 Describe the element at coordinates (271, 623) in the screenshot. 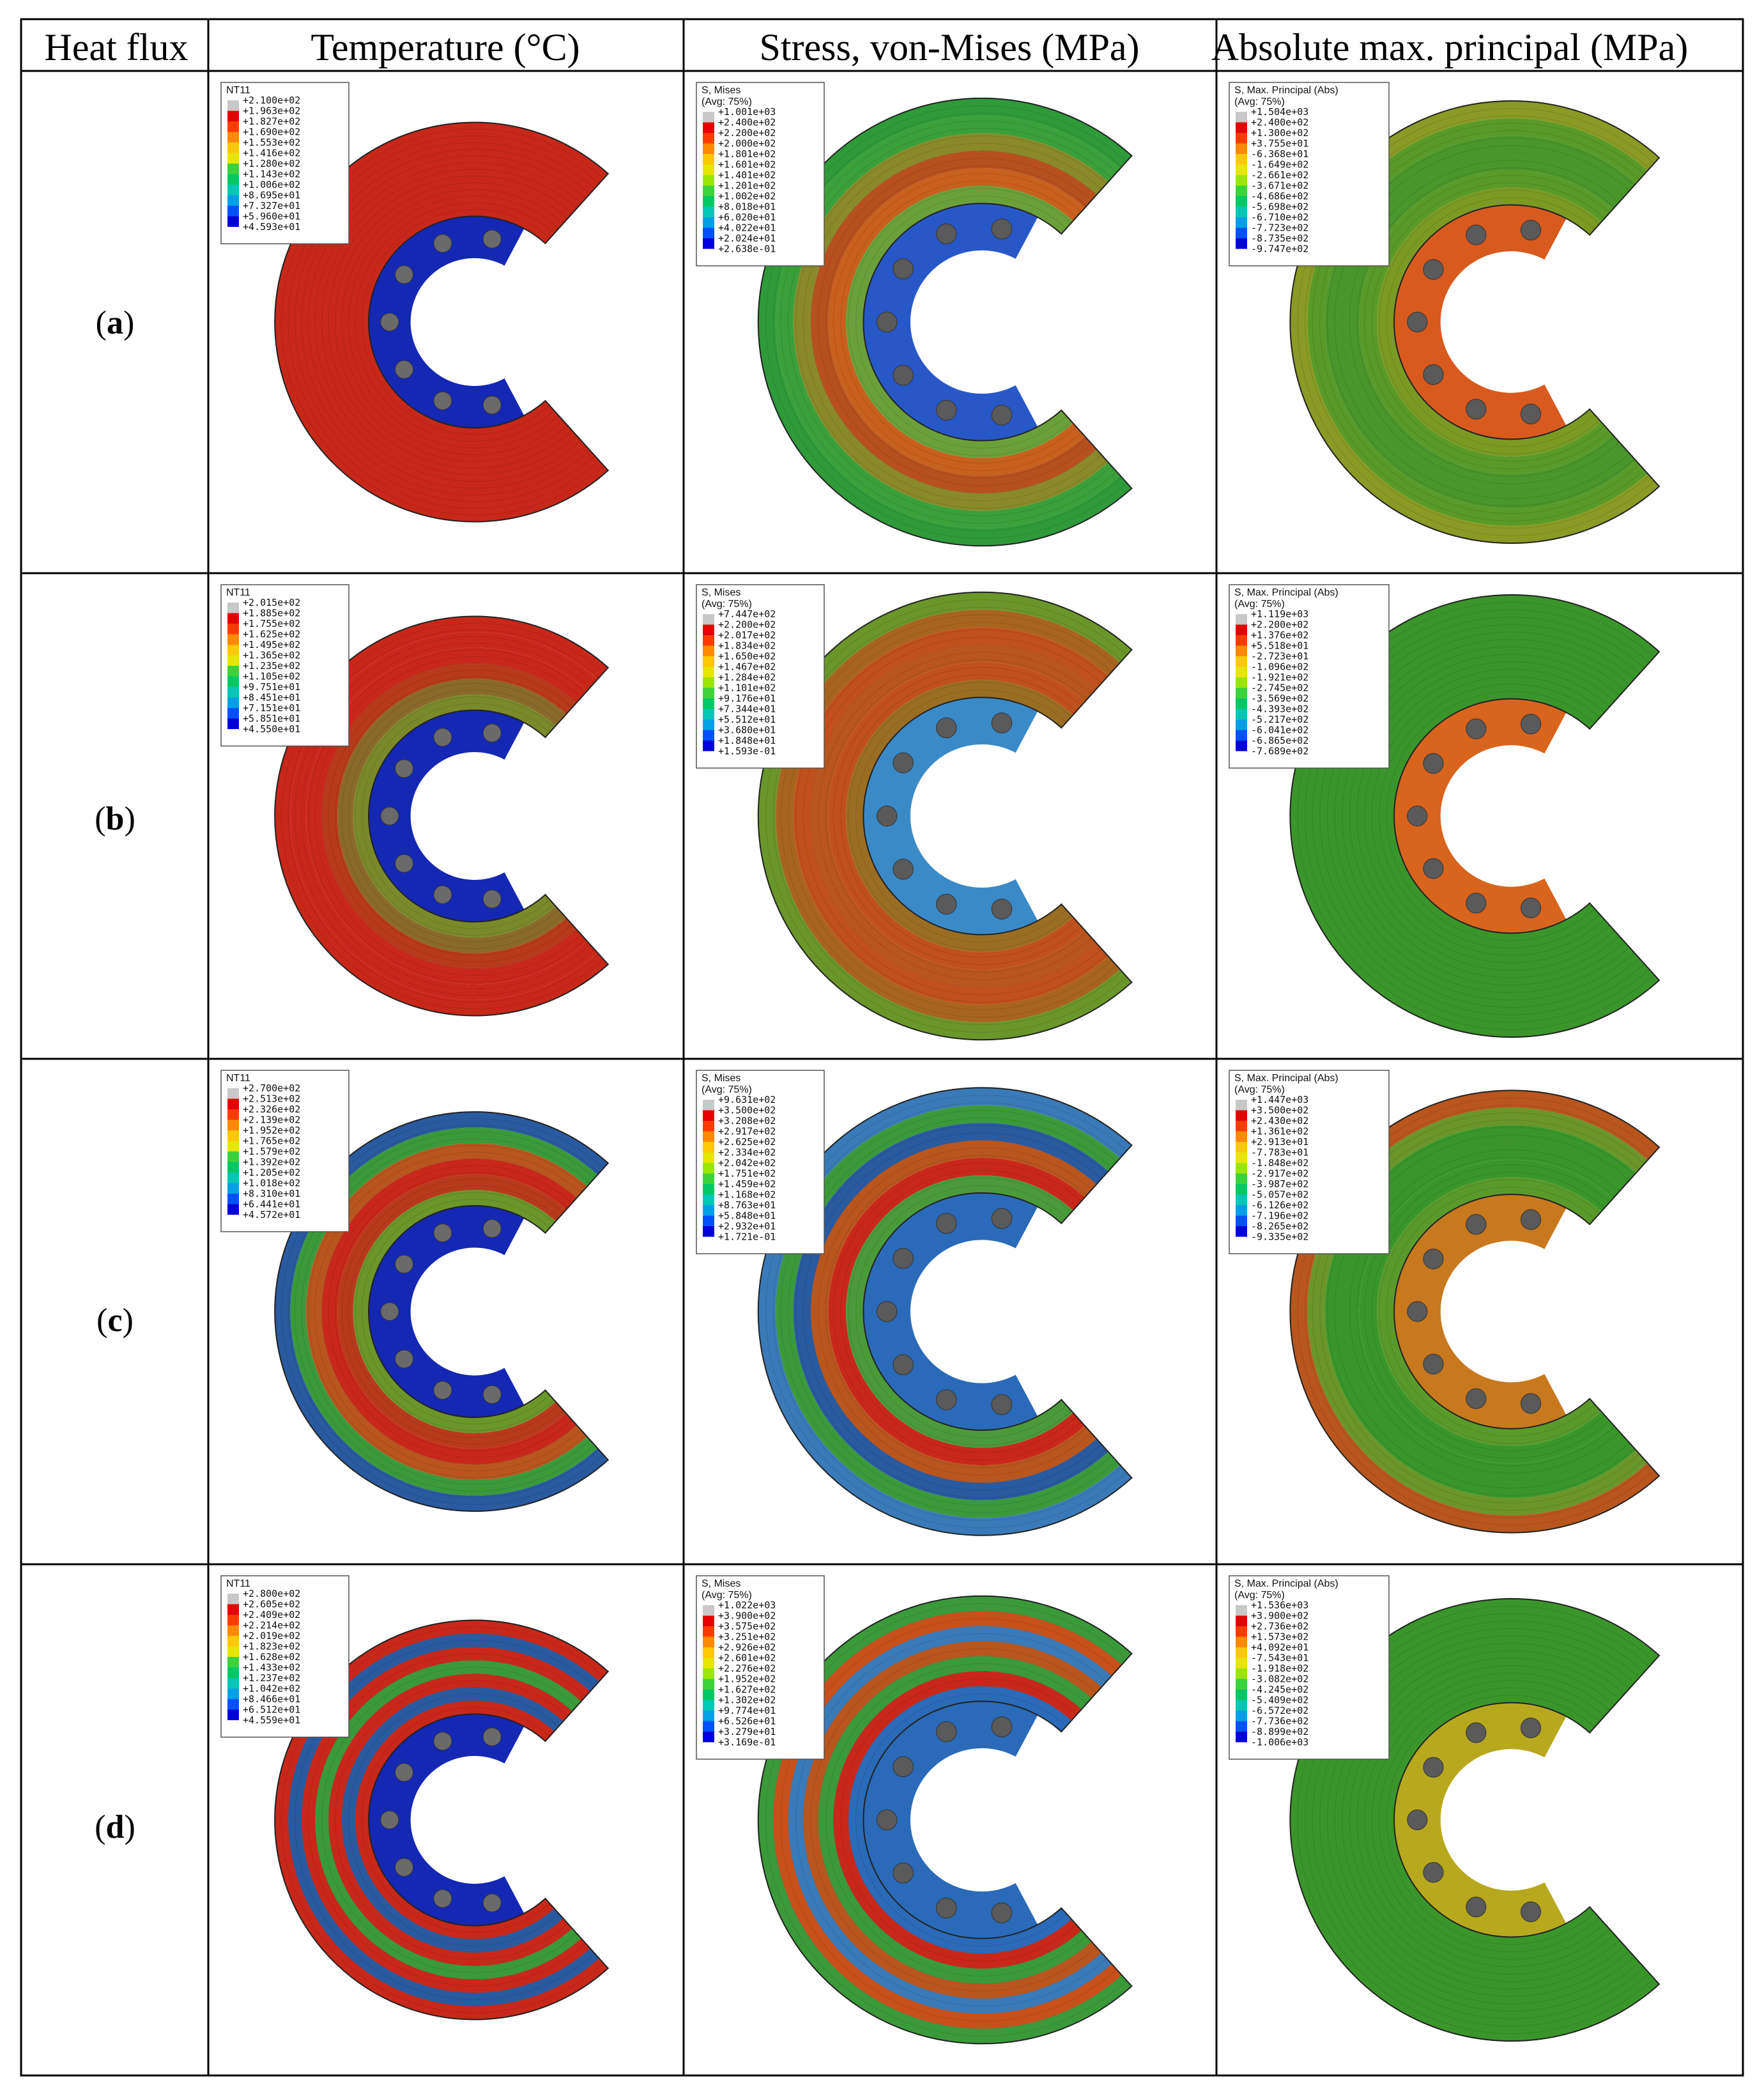

I see `legend-value: +1.755e+02` at that location.